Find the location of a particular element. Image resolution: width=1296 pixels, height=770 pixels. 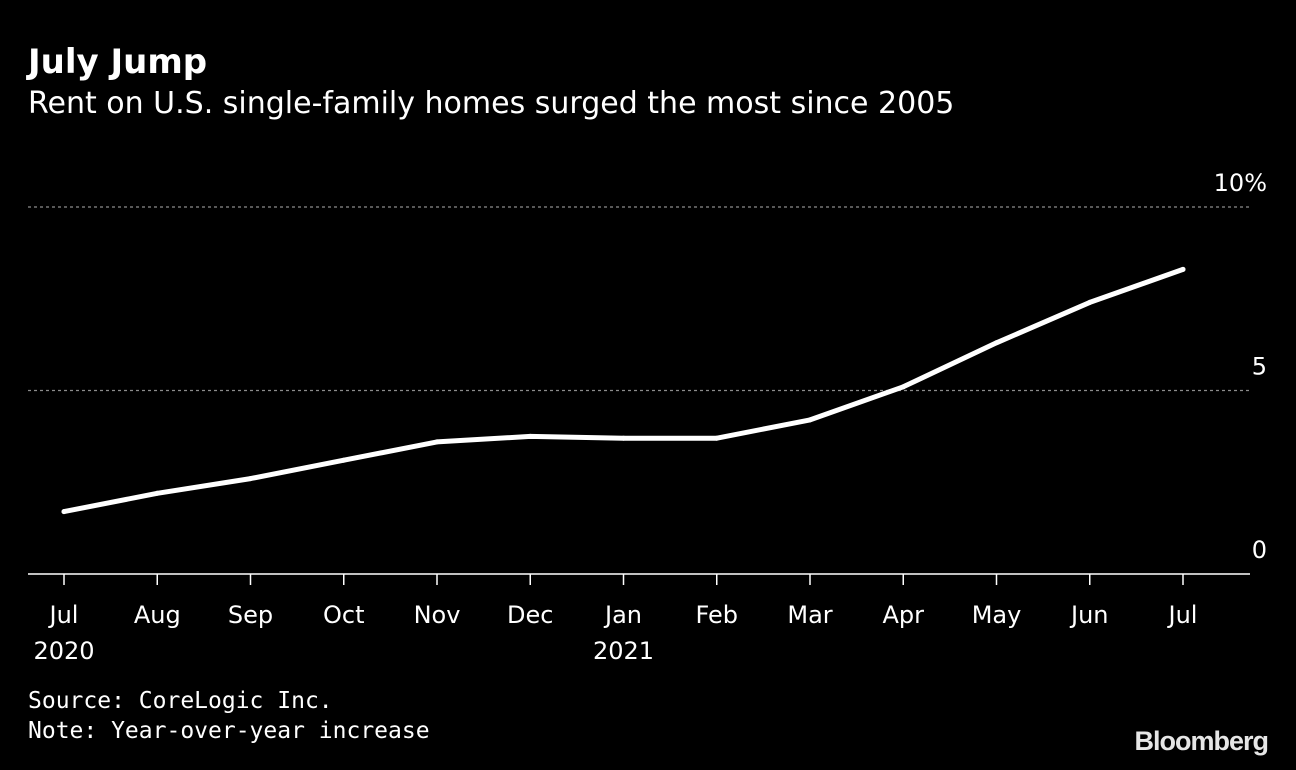

x-tick-label: Sep is located at coordinates (250, 615).